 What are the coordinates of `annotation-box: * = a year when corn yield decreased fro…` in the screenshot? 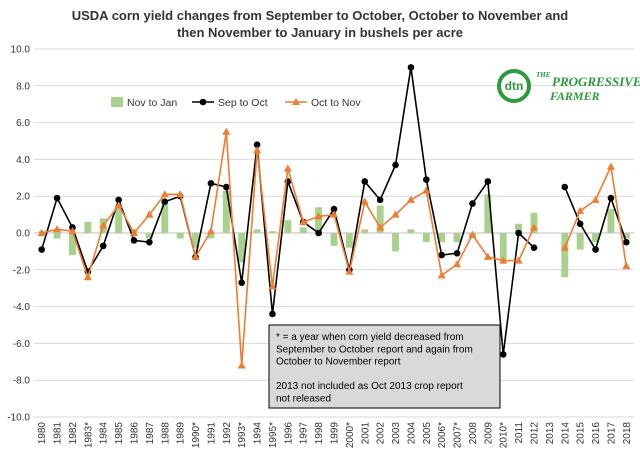 It's located at (384, 366).